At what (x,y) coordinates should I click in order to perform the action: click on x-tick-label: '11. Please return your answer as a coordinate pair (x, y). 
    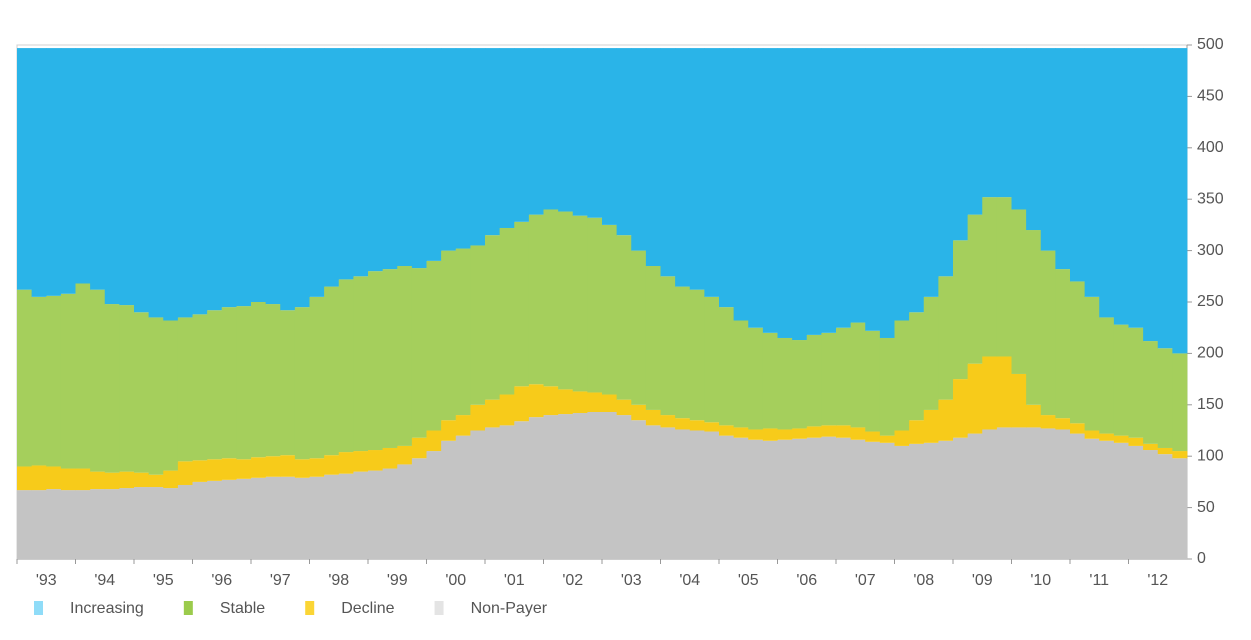
    Looking at the image, I should click on (1099, 580).